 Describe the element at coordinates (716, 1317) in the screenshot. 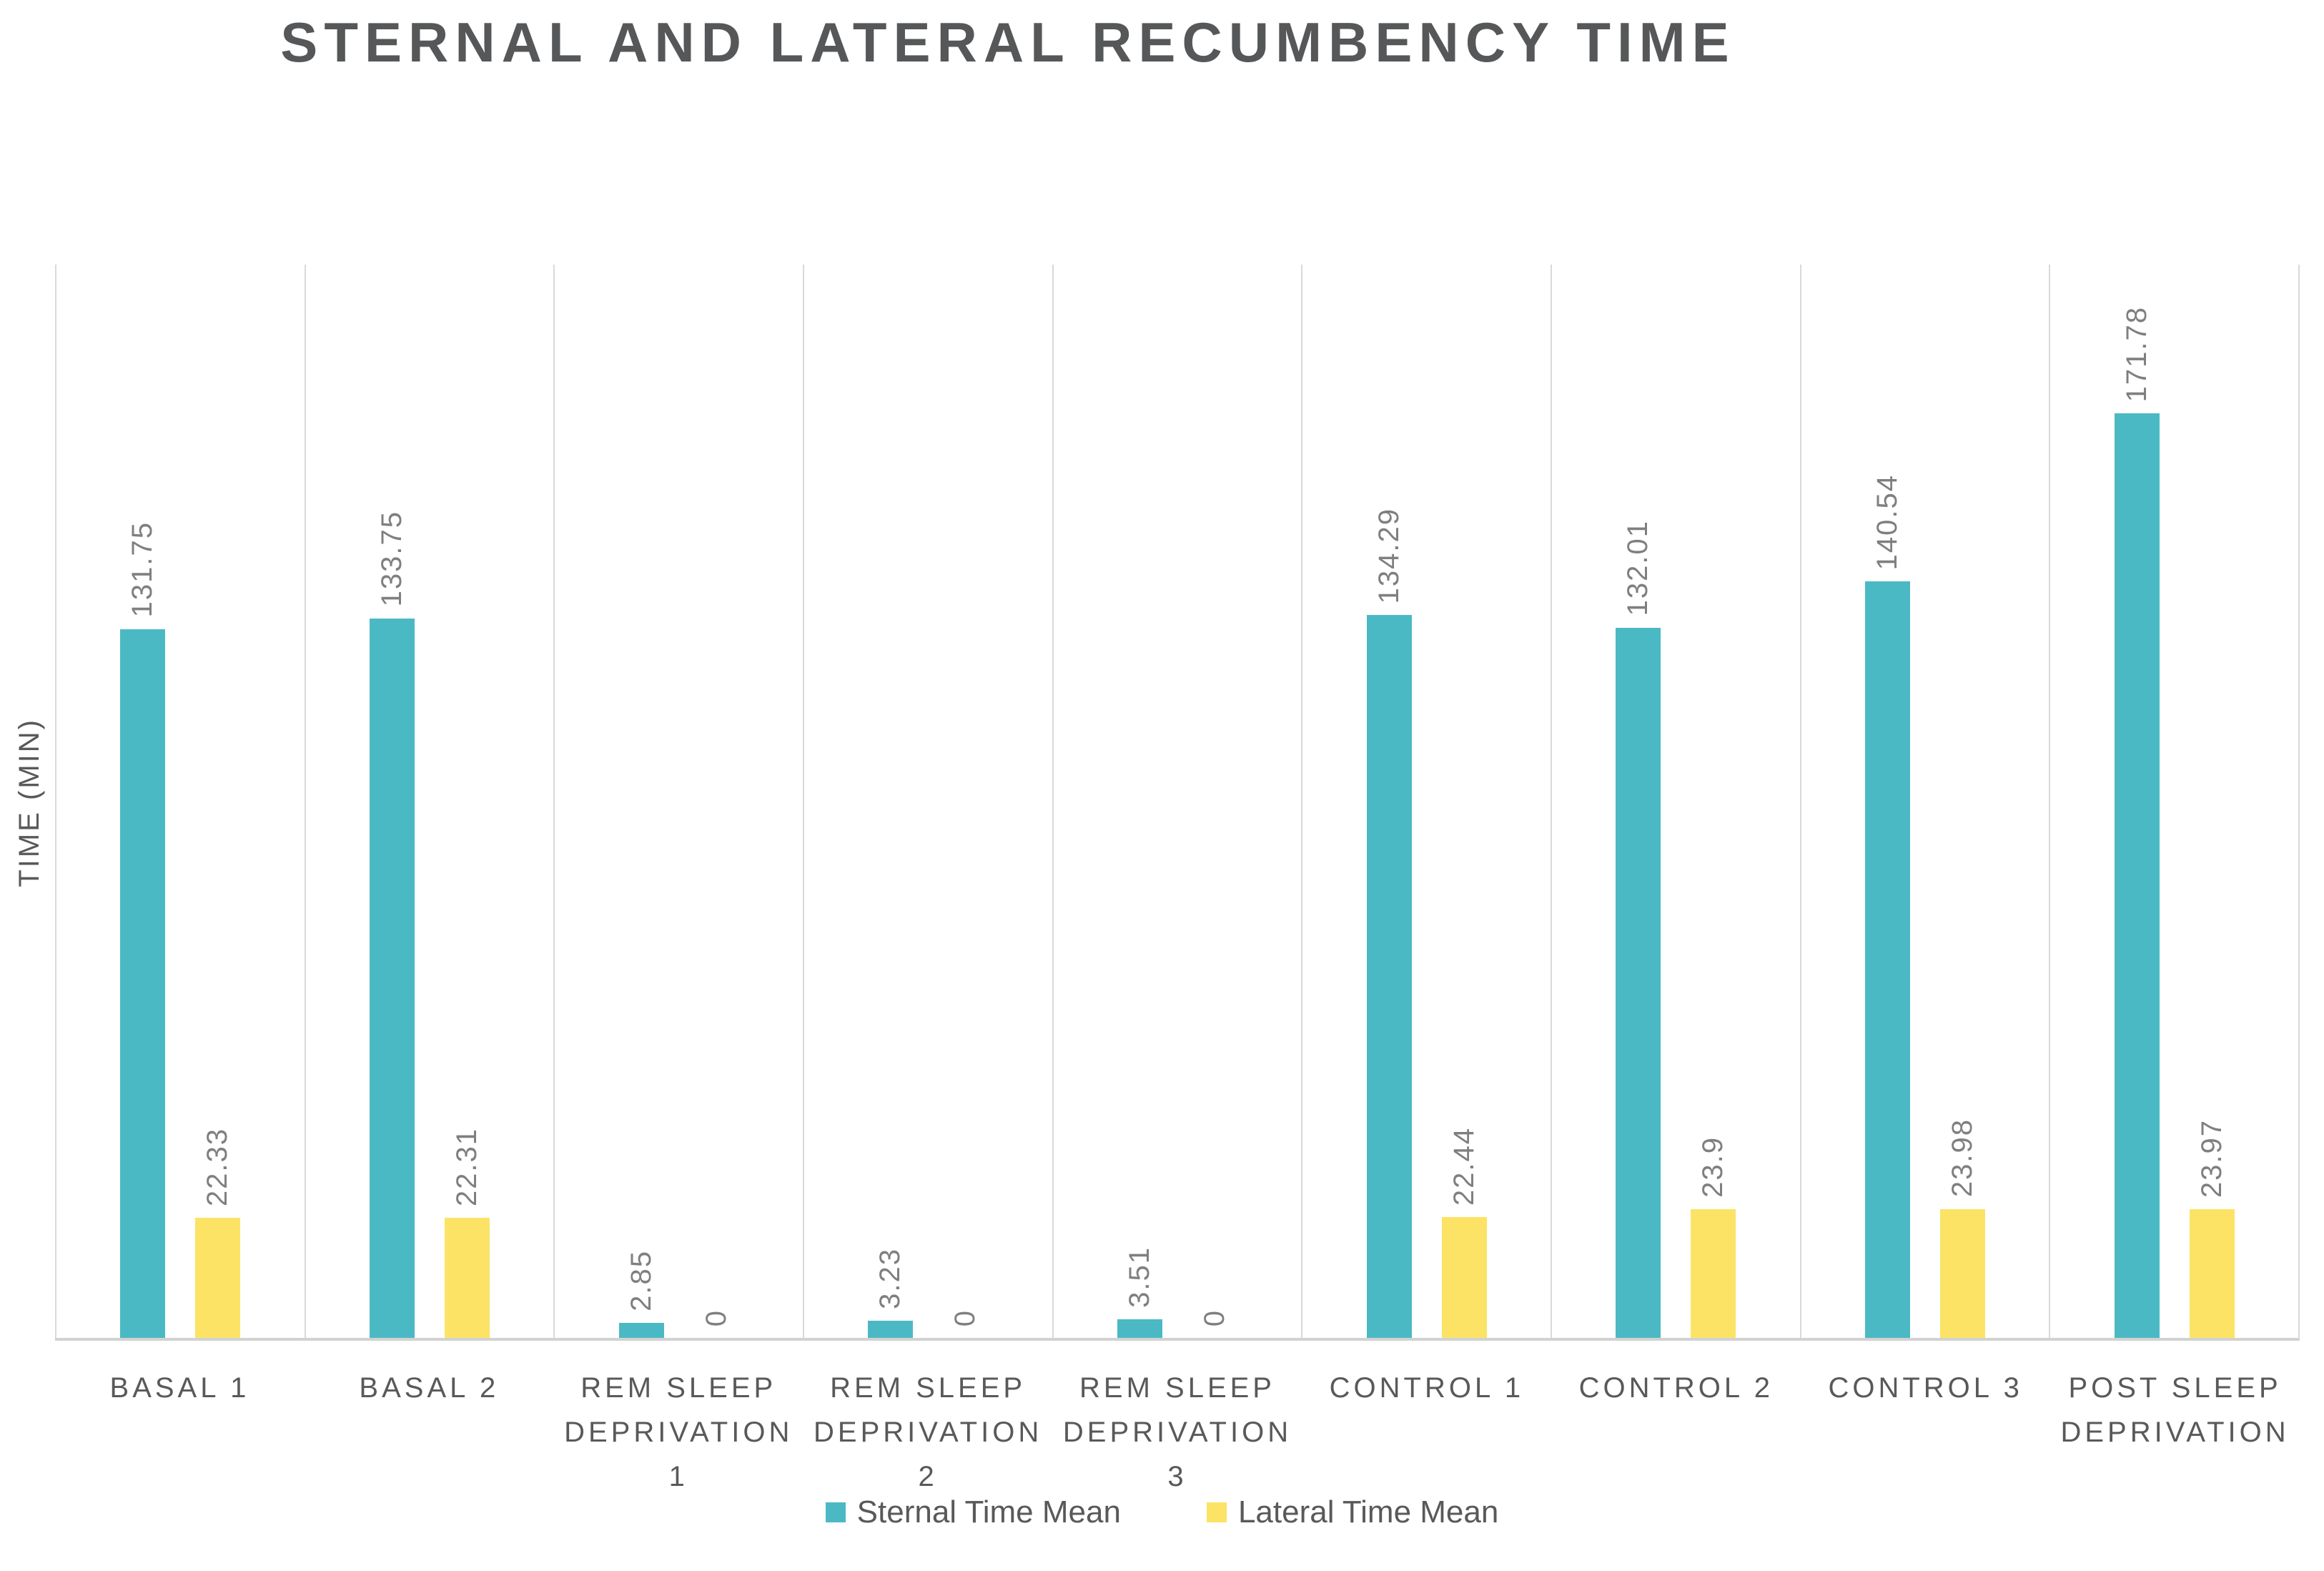

I see `bar-value-label-lateral-time-mean-rem-sleep-deprivation-1: 0` at that location.